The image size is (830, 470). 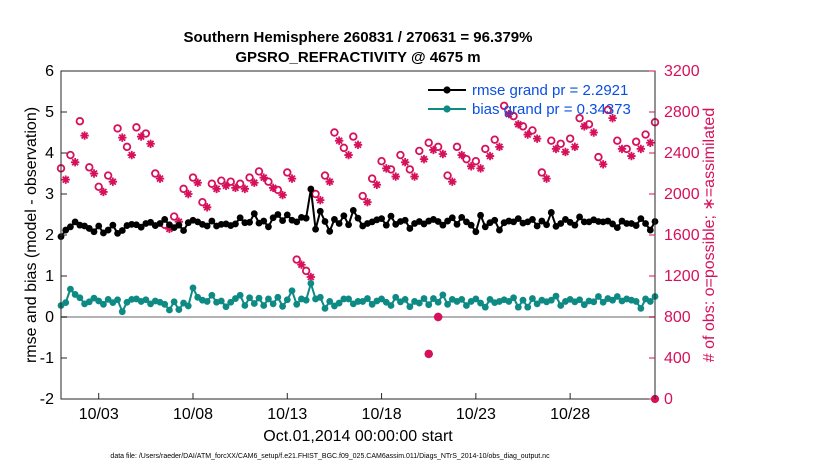 I want to click on legend-bias-marker, so click(x=447, y=109).